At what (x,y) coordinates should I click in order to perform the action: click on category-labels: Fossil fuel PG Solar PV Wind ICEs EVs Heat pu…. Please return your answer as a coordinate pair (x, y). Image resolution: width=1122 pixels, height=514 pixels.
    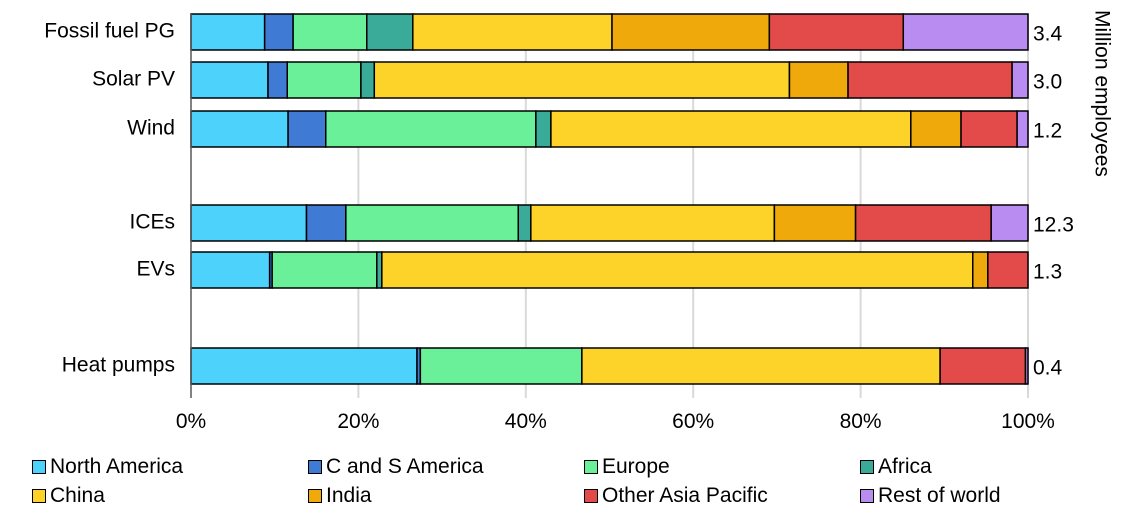
    Looking at the image, I should click on (109, 198).